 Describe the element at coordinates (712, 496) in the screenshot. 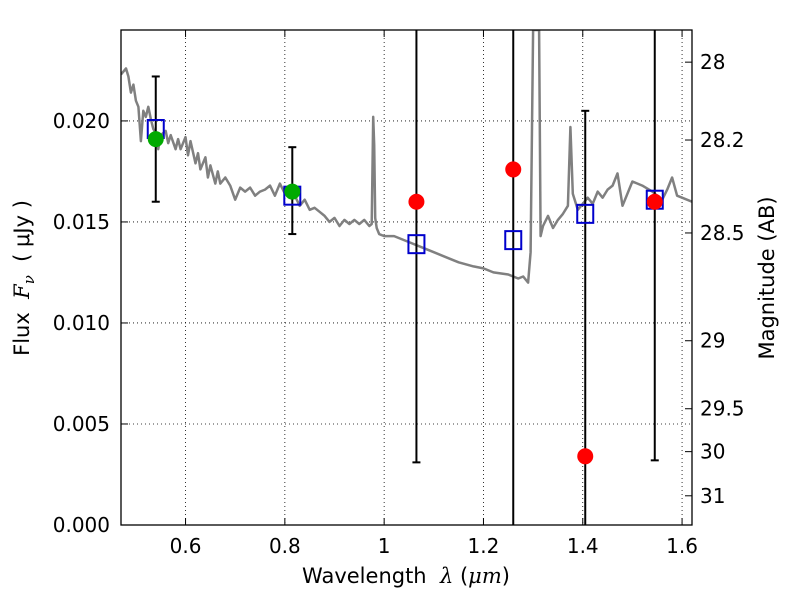

I see `y2-tick-label: 31` at that location.